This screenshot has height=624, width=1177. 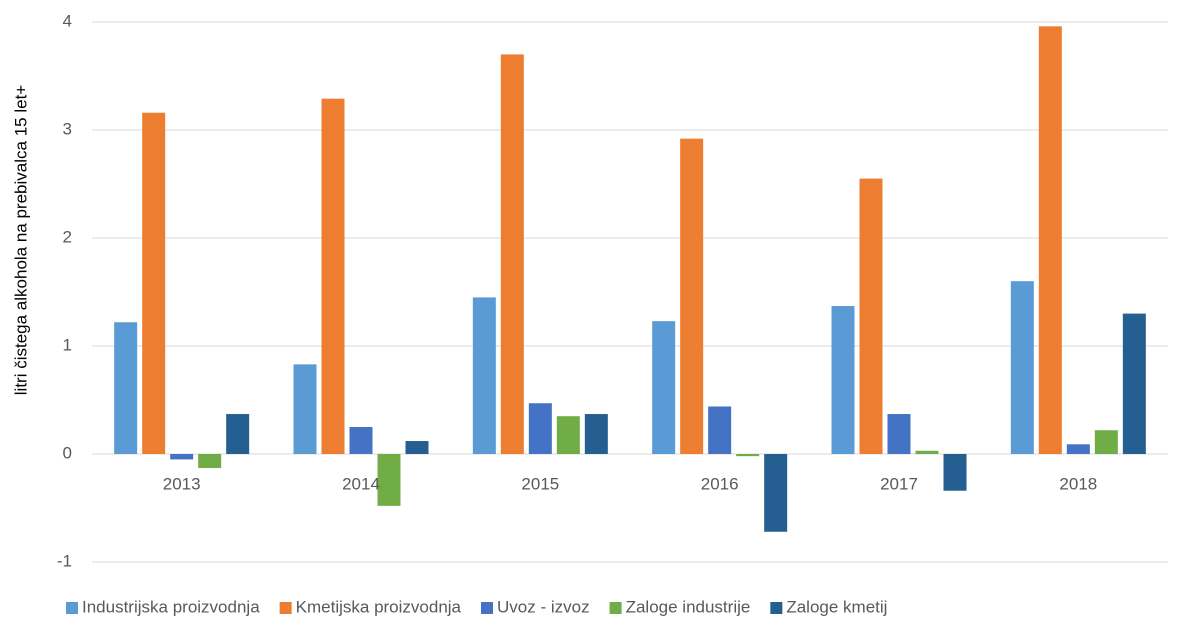 What do you see at coordinates (540, 483) in the screenshot?
I see `x-tick-label: 2015` at bounding box center [540, 483].